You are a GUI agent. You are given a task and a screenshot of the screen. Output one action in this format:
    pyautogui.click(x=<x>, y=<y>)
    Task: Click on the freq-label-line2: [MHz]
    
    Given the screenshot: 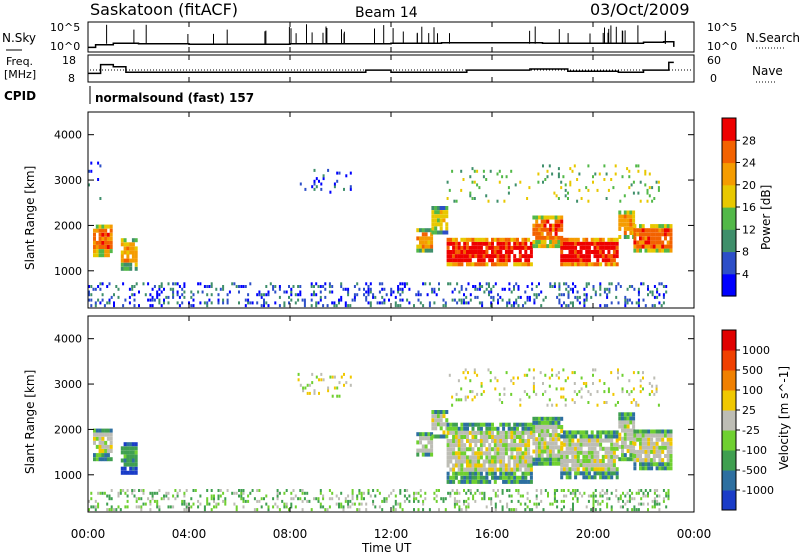 What is the action you would take?
    pyautogui.click(x=20, y=74)
    